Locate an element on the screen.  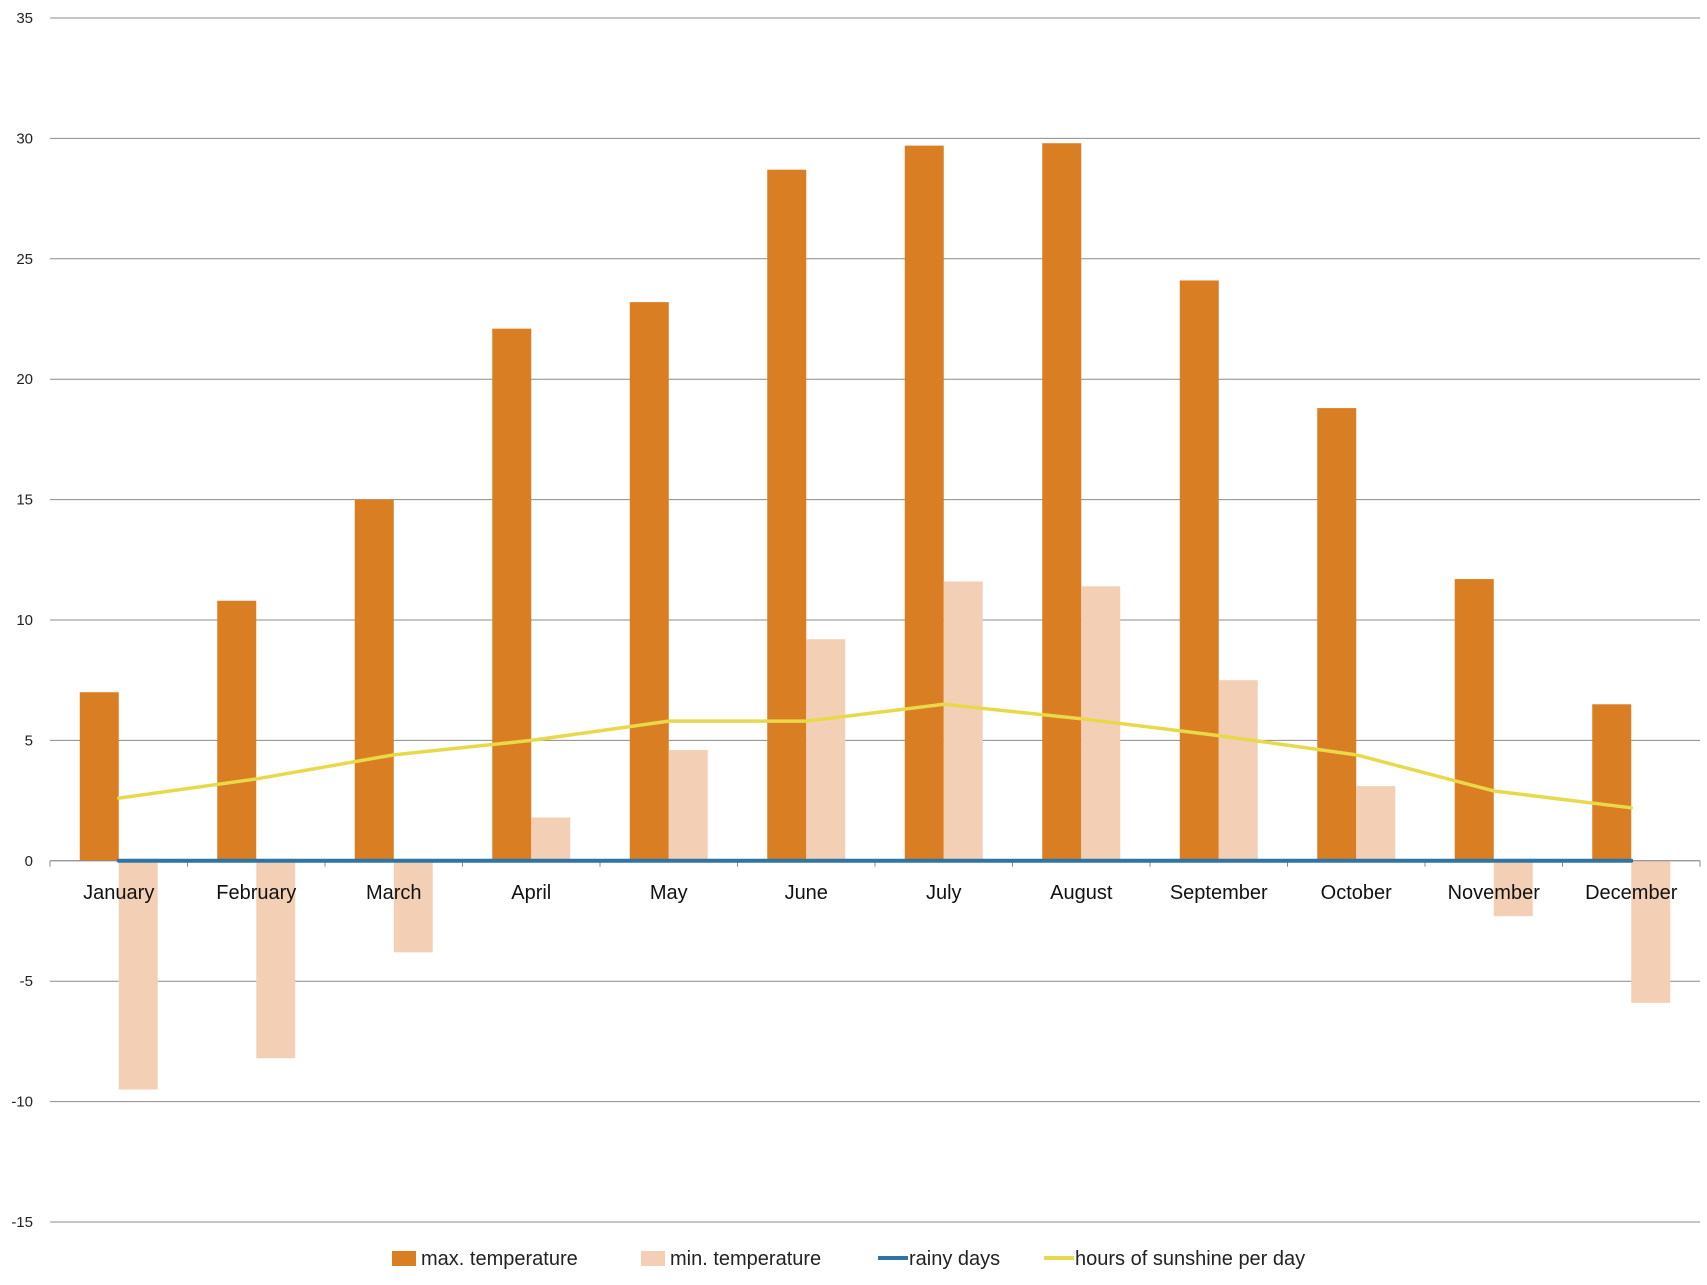
y-tick-label: 15 is located at coordinates (24, 500).